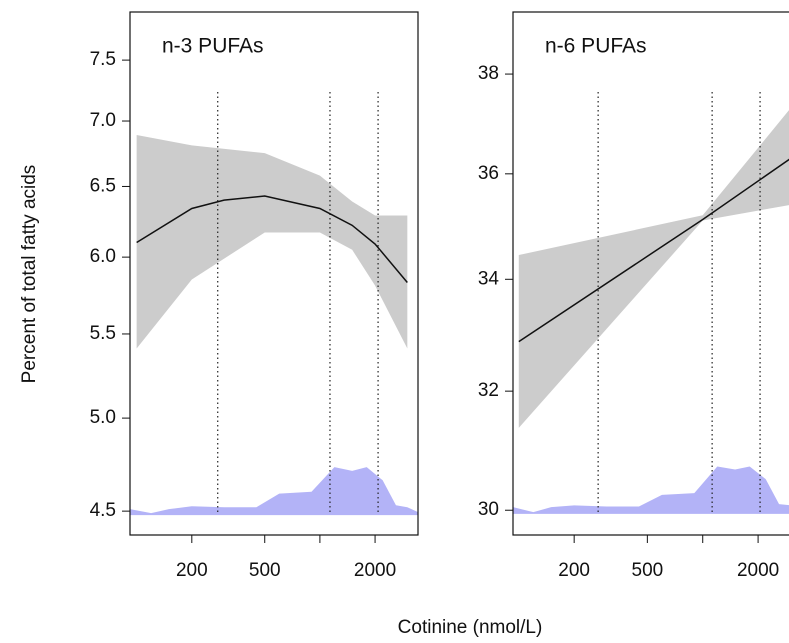 Image resolution: width=789 pixels, height=643 pixels. What do you see at coordinates (103, 510) in the screenshot?
I see `y-tick-label: 4.5` at bounding box center [103, 510].